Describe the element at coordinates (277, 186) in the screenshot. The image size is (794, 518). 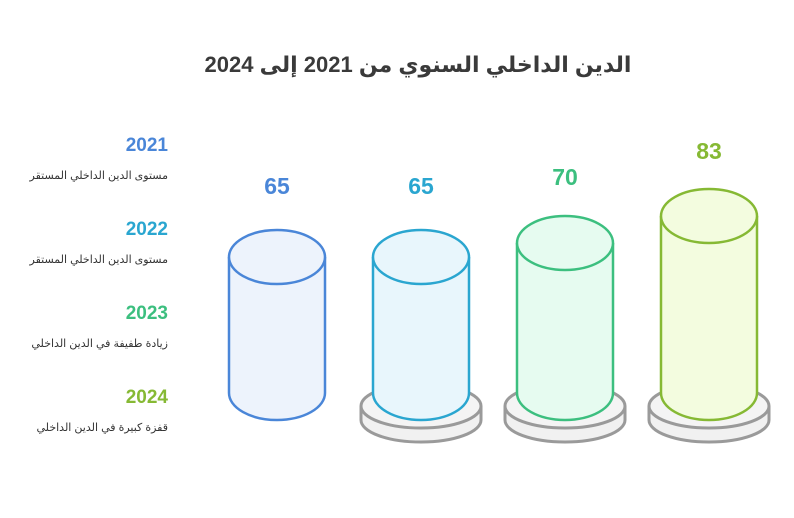
I see `value-label-2021: 65` at that location.